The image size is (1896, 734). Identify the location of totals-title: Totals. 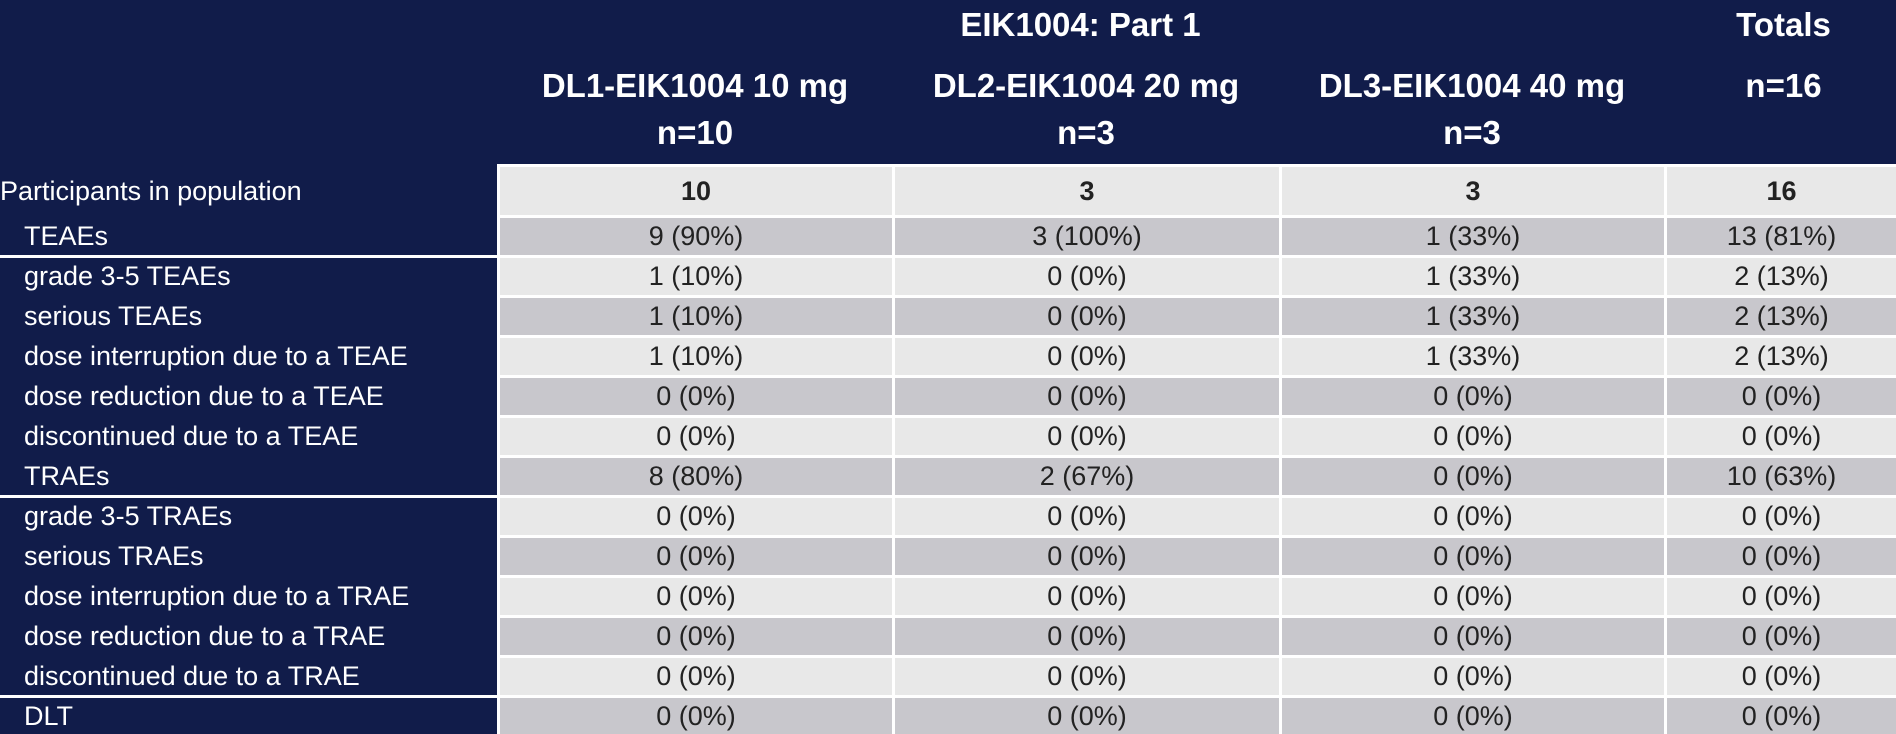
(1783, 24).